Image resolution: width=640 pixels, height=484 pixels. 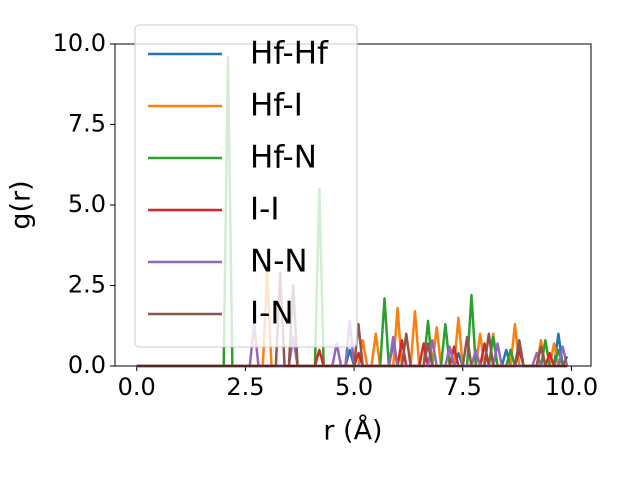 What do you see at coordinates (87, 365) in the screenshot?
I see `y-tick-label: 0.0` at bounding box center [87, 365].